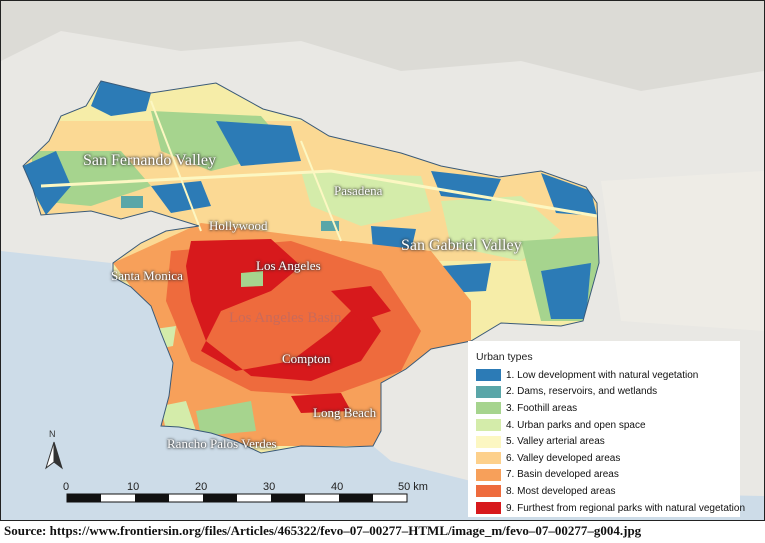 The width and height of the screenshot is (765, 543). Describe the element at coordinates (604, 408) in the screenshot. I see `legend-item: 3. Foothill areas` at that location.